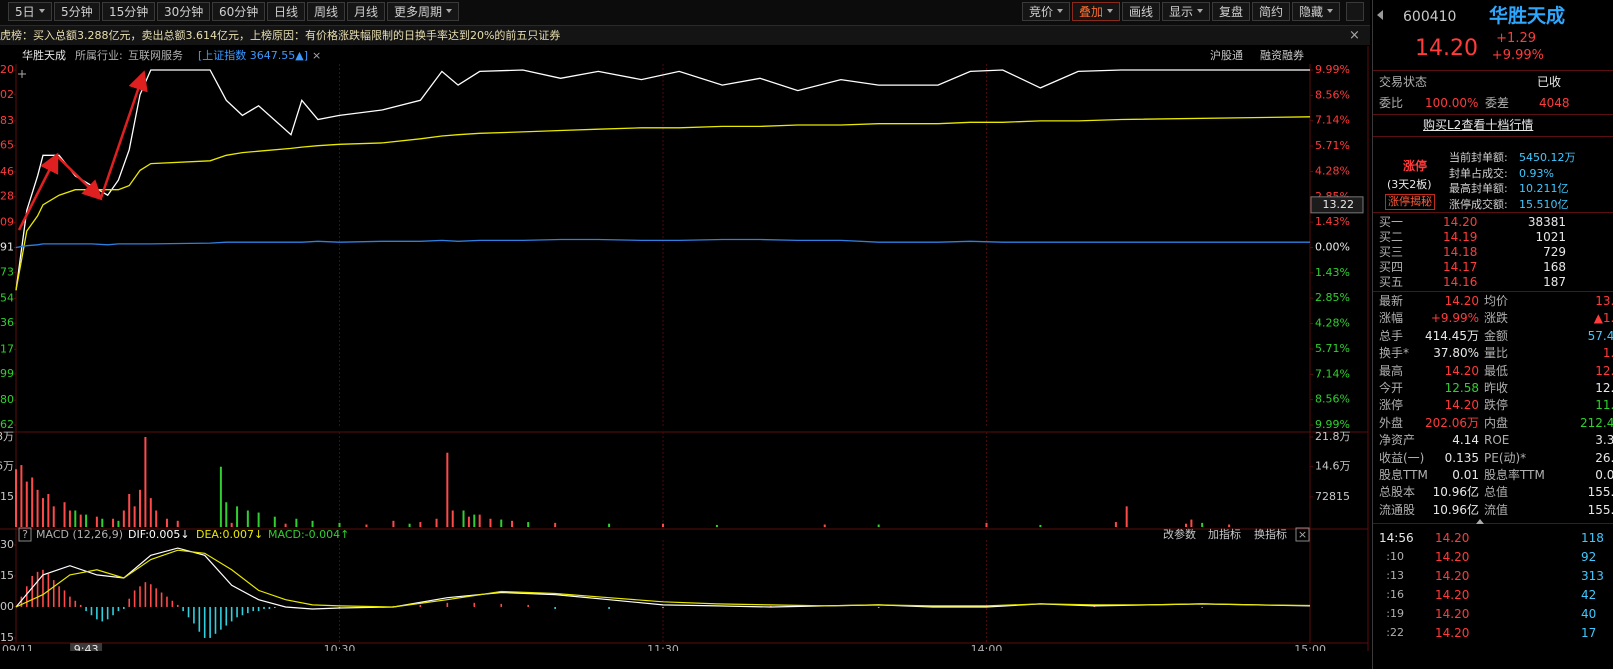 The height and width of the screenshot is (669, 1613). I want to click on tick-volume: 42, so click(1589, 595).